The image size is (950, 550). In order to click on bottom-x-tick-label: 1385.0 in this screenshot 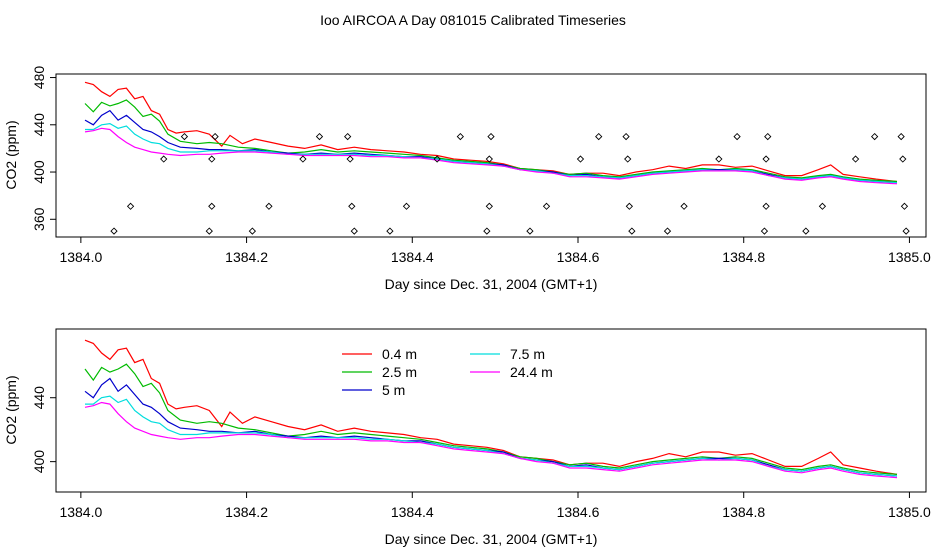, I will do `click(909, 512)`.